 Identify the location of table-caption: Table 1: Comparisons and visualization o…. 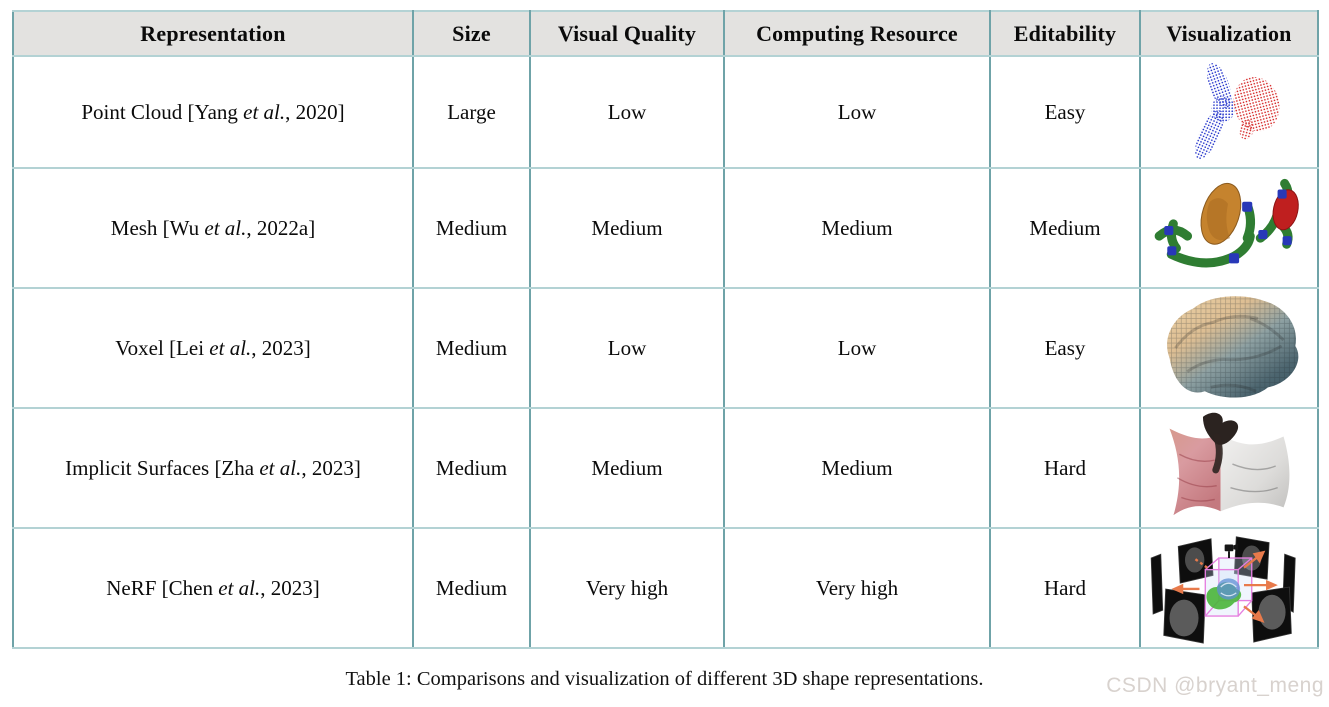
(664, 679).